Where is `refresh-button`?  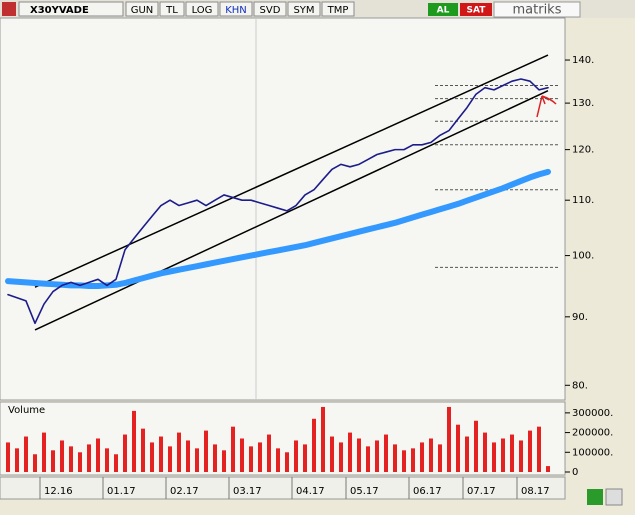 refresh-button is located at coordinates (595, 497).